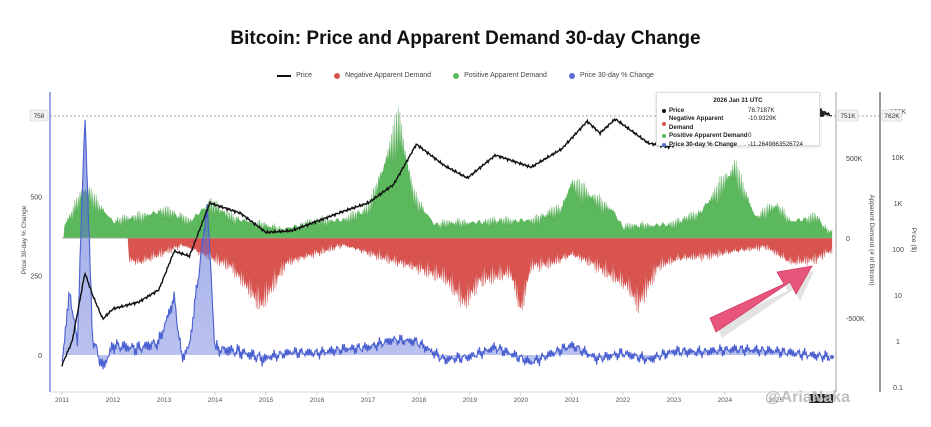  What do you see at coordinates (898, 204) in the screenshot?
I see `right-tick-label: 1K` at bounding box center [898, 204].